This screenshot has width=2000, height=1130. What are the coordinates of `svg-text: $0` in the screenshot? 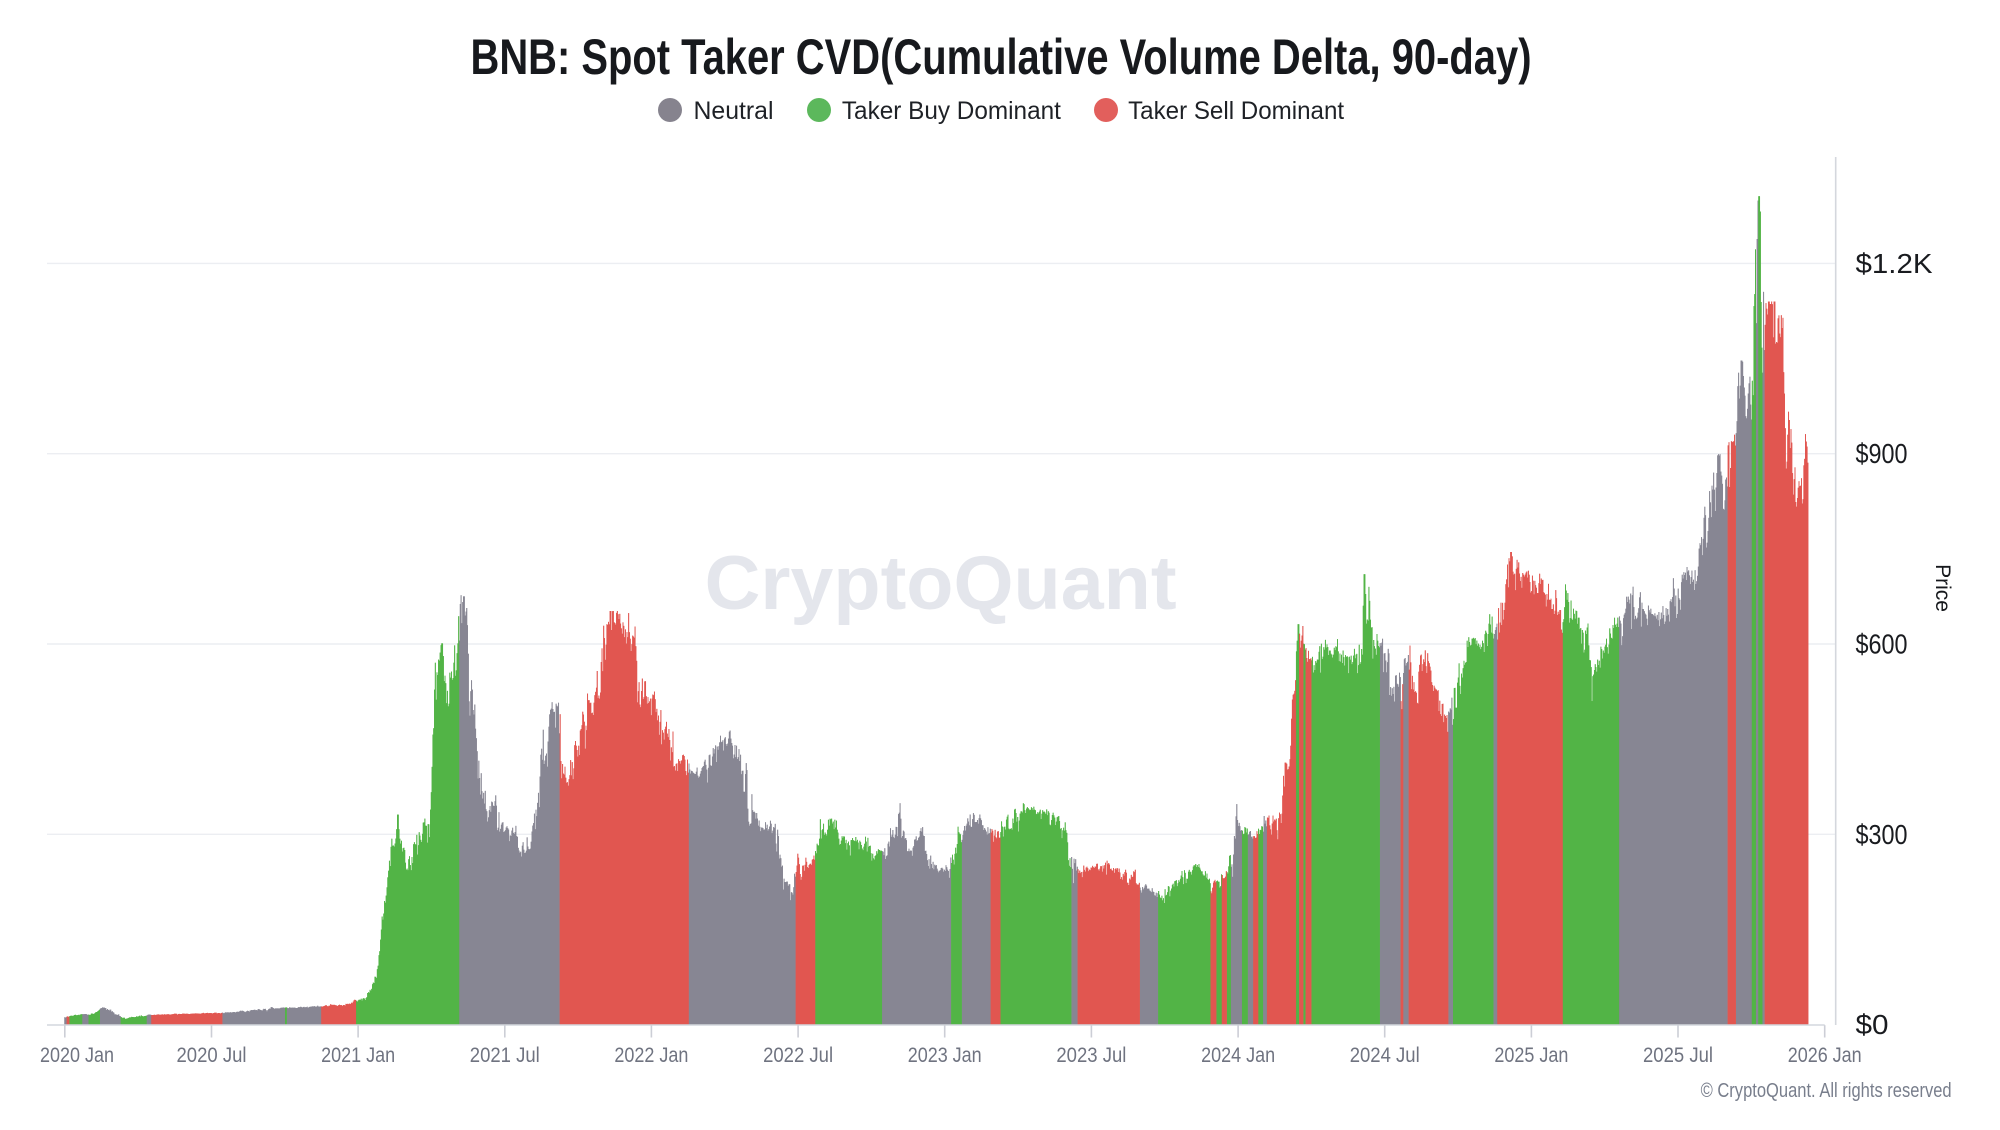 It's located at (1872, 1024).